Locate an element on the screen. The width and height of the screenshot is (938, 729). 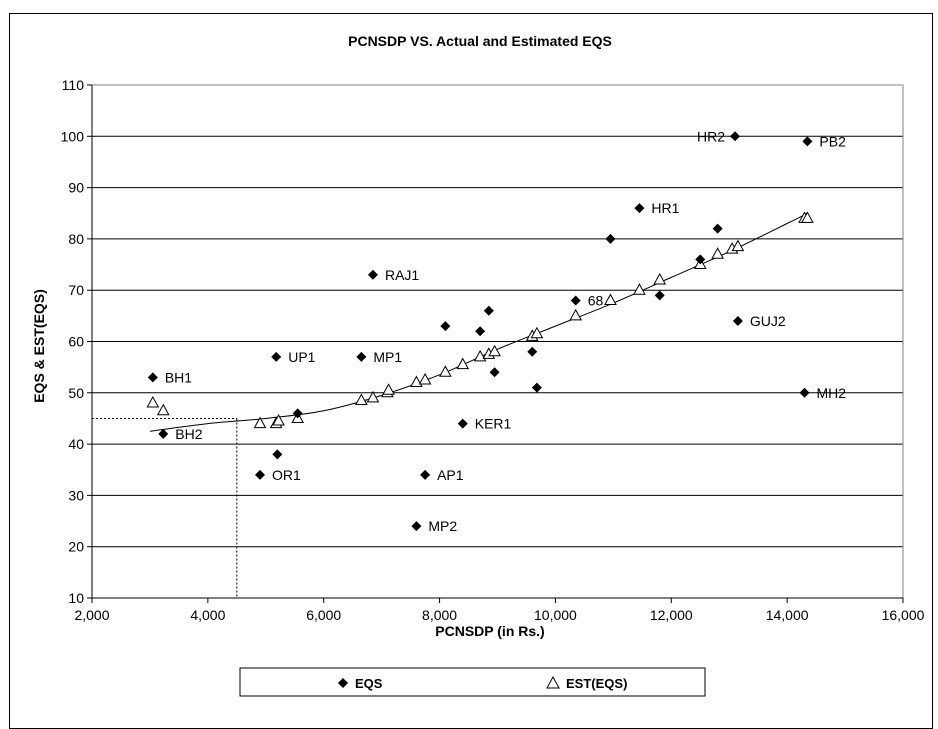
data-label: BH2 is located at coordinates (188, 434).